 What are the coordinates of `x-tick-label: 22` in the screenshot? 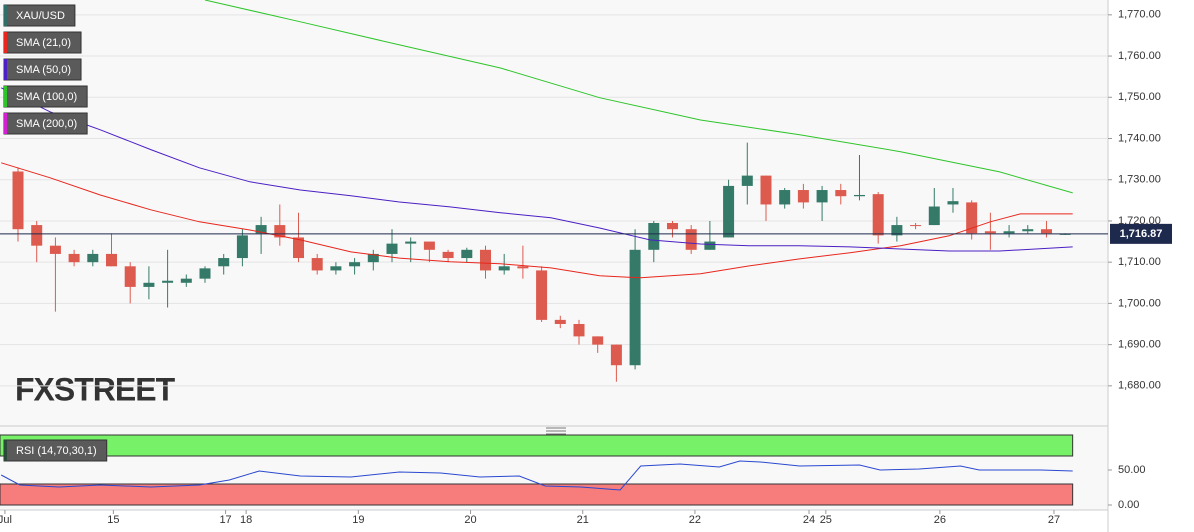 It's located at (695, 520).